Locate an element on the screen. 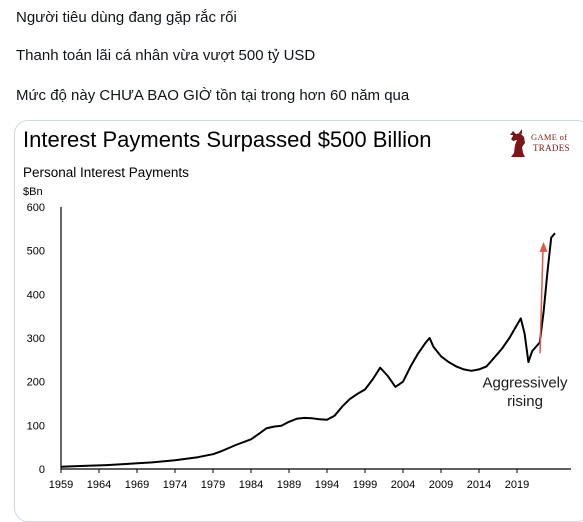 The height and width of the screenshot is (522, 583). x-tick-label: 1984 is located at coordinates (251, 485).